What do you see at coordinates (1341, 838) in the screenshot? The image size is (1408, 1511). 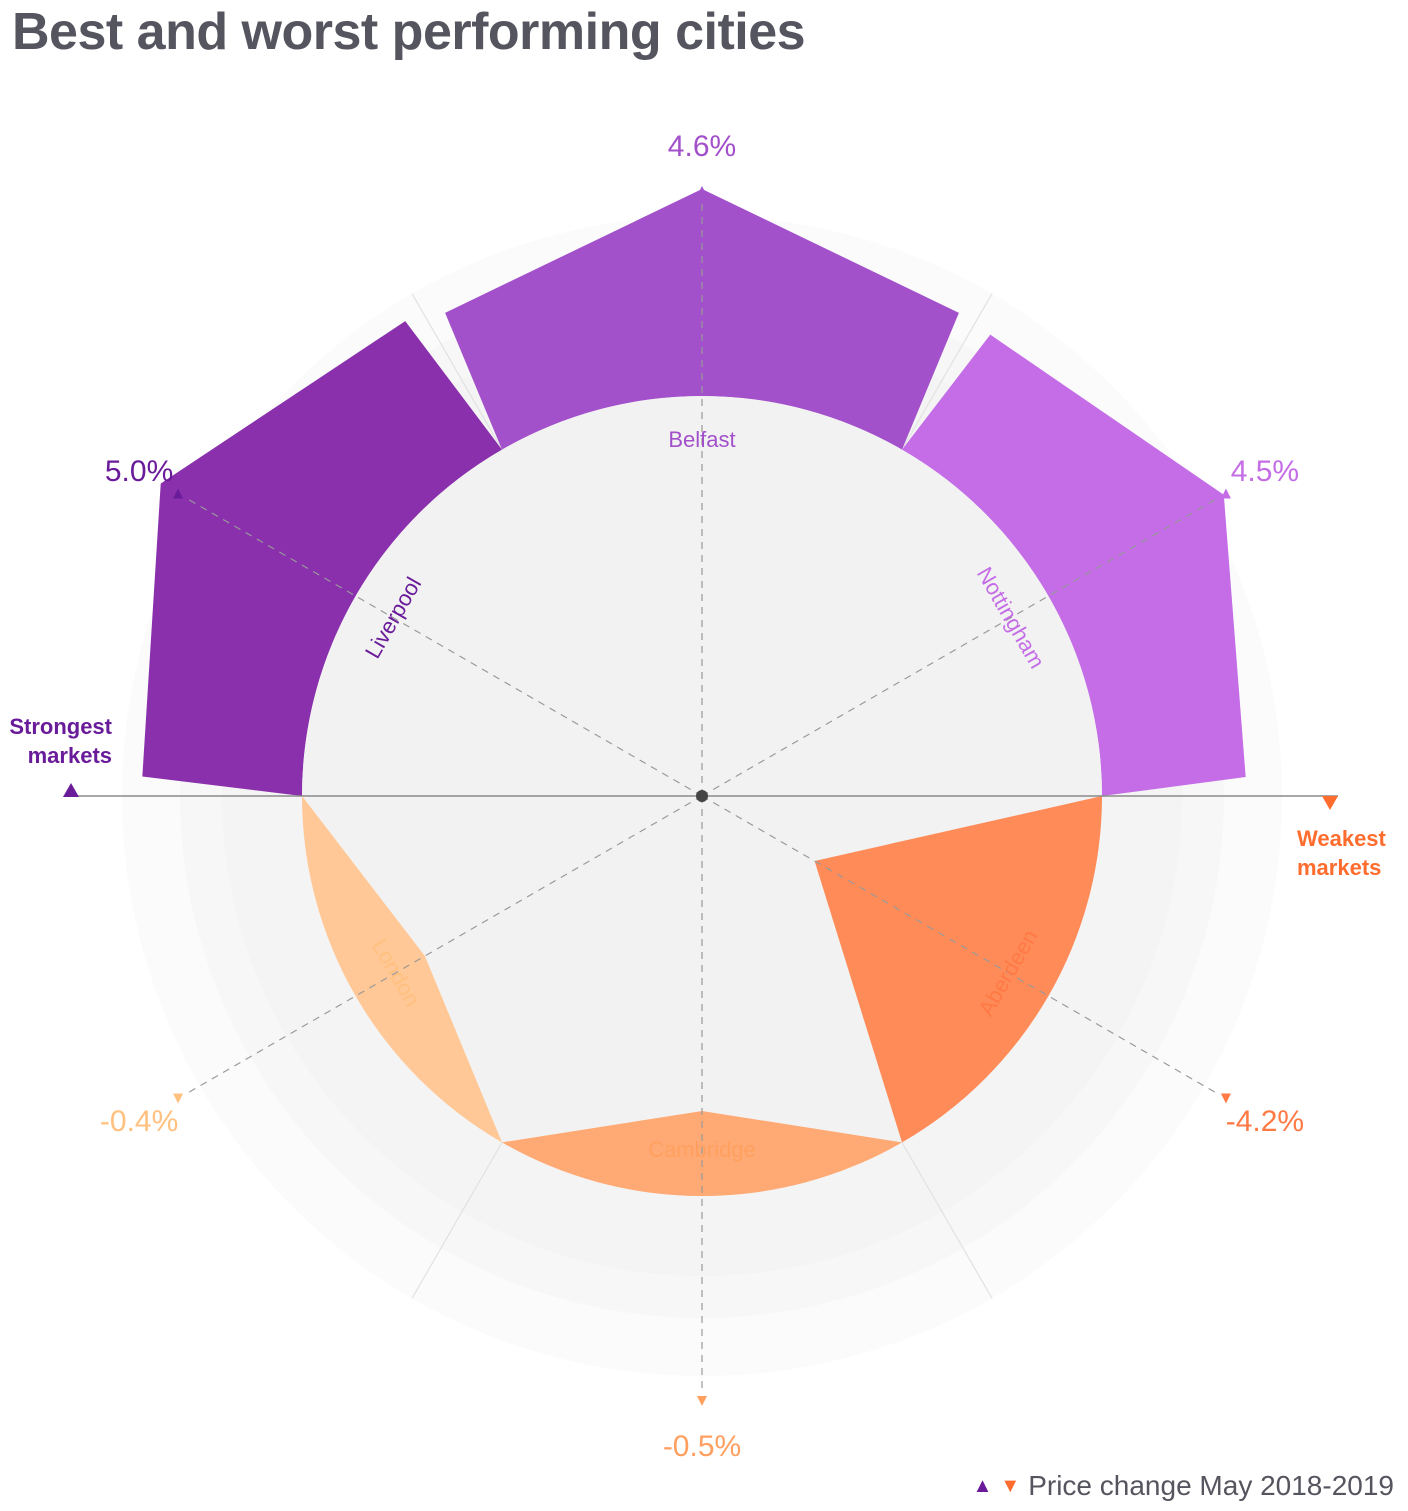 I see `weakest-line-1: Weakest` at bounding box center [1341, 838].